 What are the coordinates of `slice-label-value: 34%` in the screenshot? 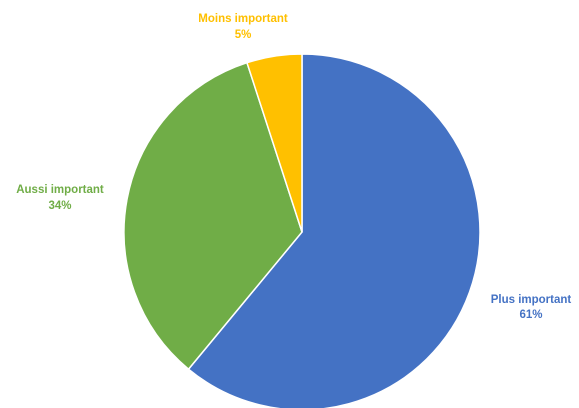 It's located at (59, 206).